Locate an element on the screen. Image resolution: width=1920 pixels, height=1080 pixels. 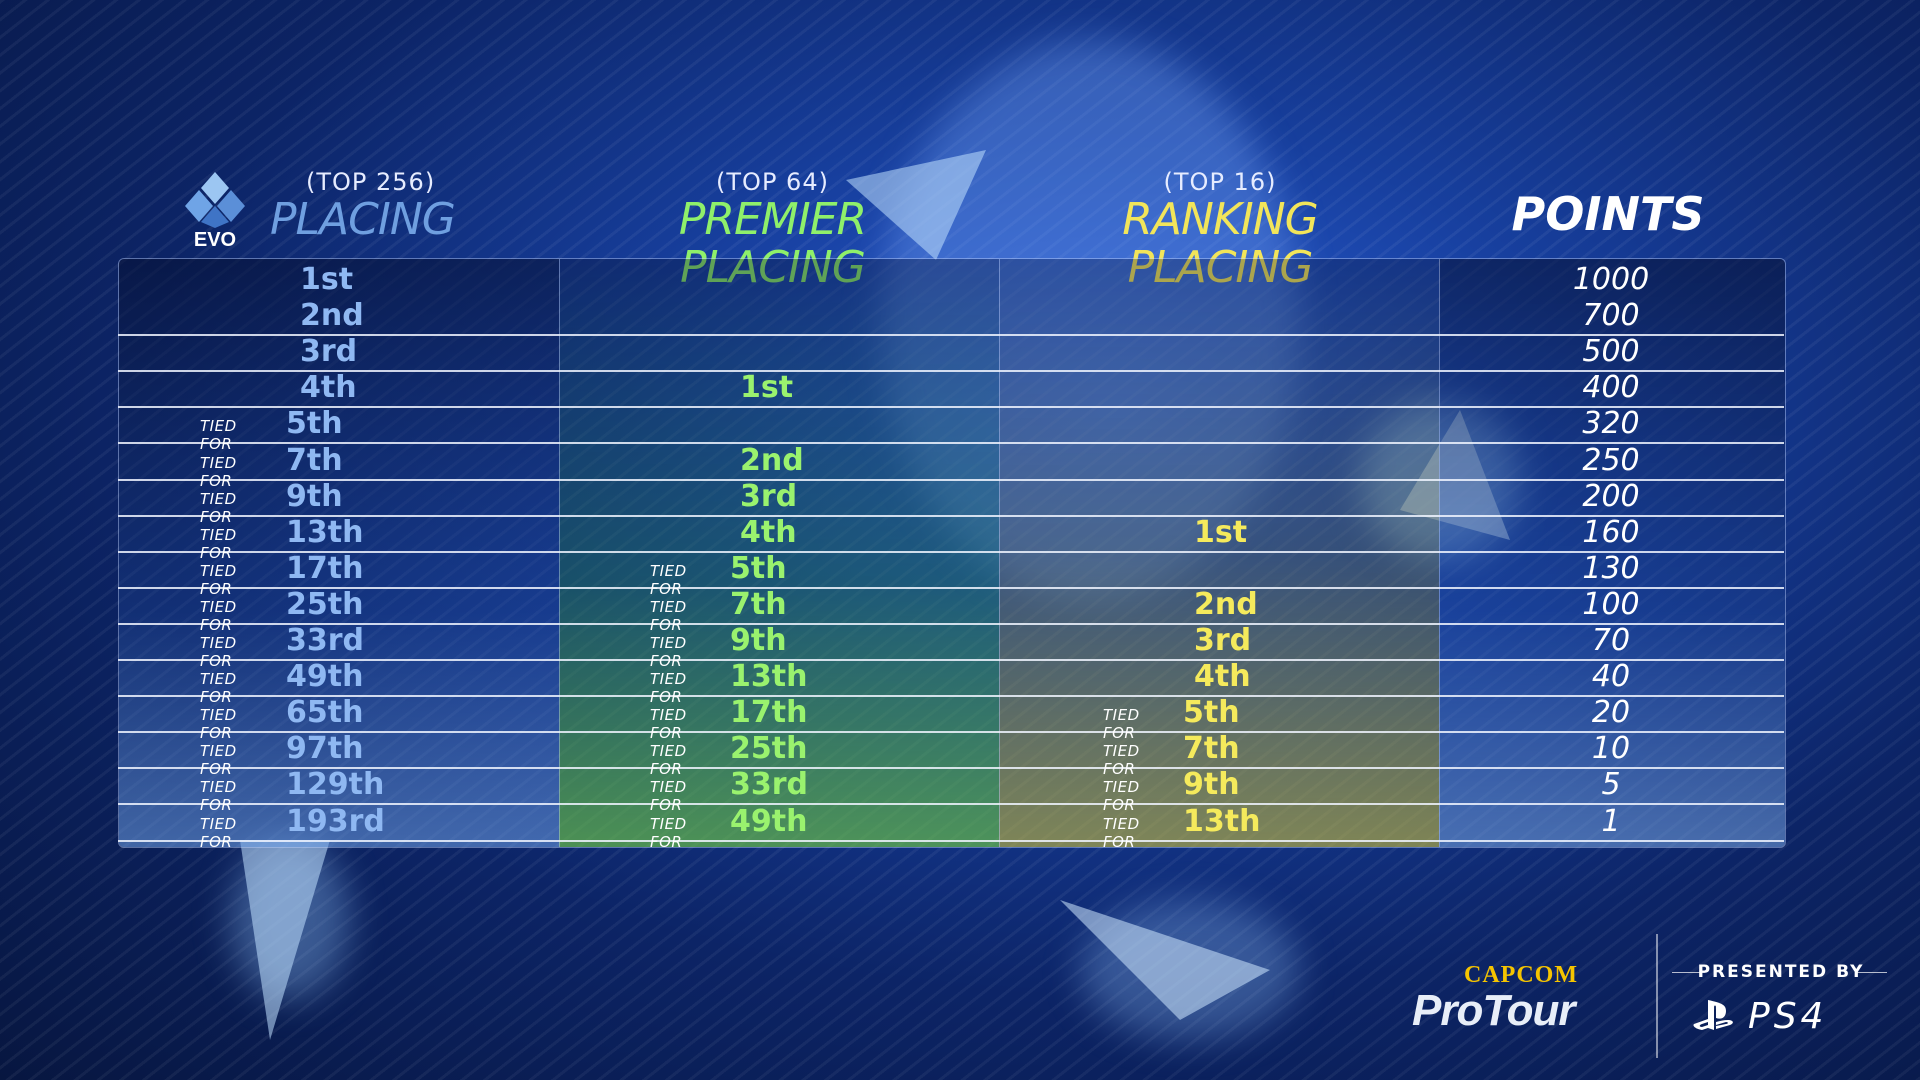
ranking-value: 9th is located at coordinates (1211, 785).